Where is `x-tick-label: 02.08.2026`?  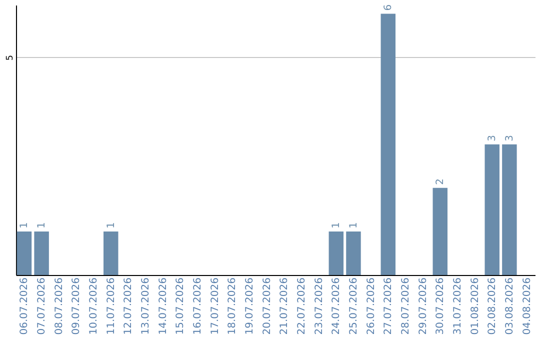
x-tick-label: 02.08.2026 is located at coordinates (492, 306).